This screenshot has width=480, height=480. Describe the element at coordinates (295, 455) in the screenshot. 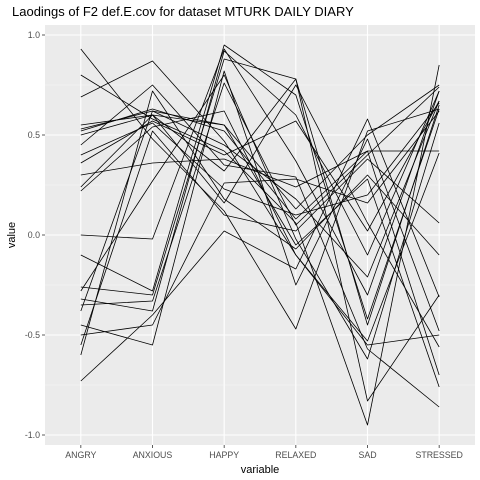

I see `x-tick-label: RELAXED` at that location.